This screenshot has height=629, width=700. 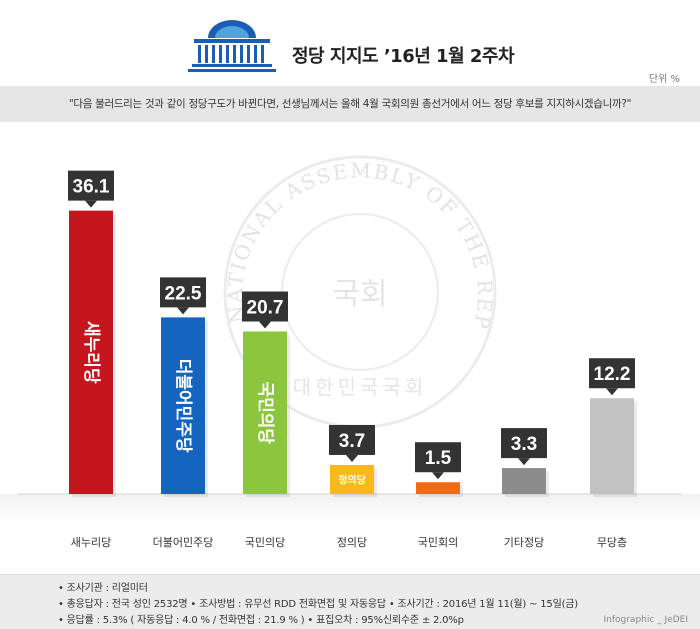 I want to click on watermark-bottom-text: 대한민국국회, so click(x=360, y=387).